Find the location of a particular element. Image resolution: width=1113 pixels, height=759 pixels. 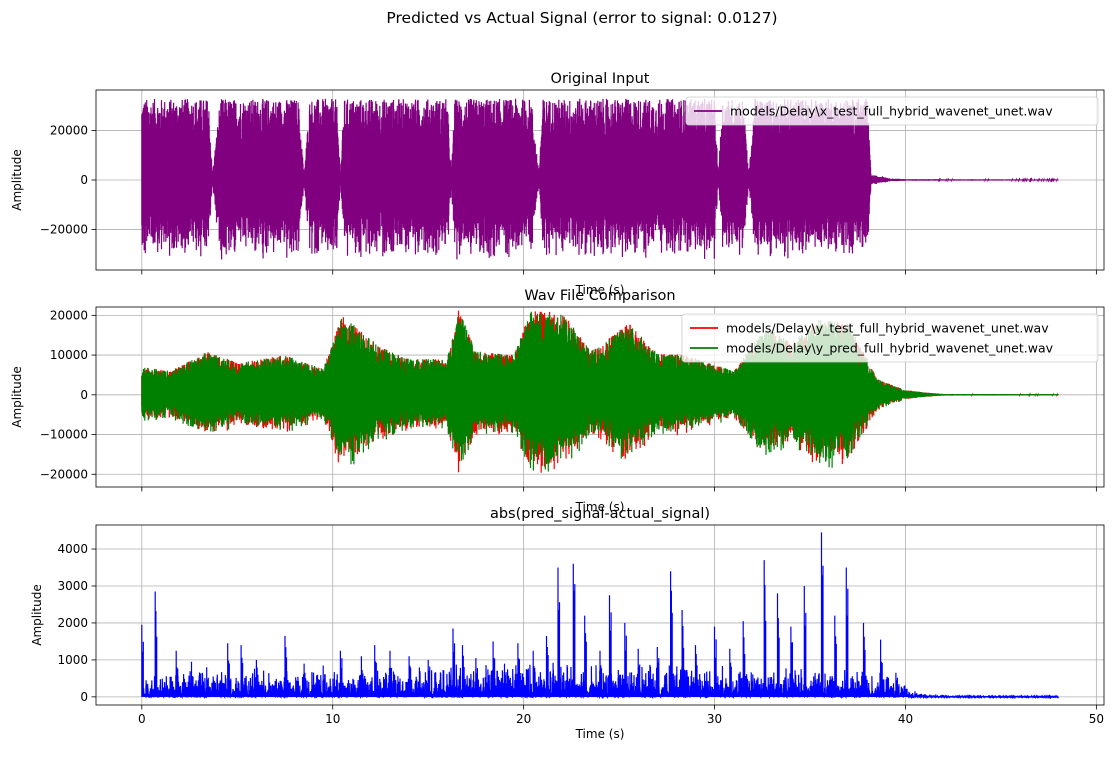

x-tick-label: 10 is located at coordinates (332, 719).